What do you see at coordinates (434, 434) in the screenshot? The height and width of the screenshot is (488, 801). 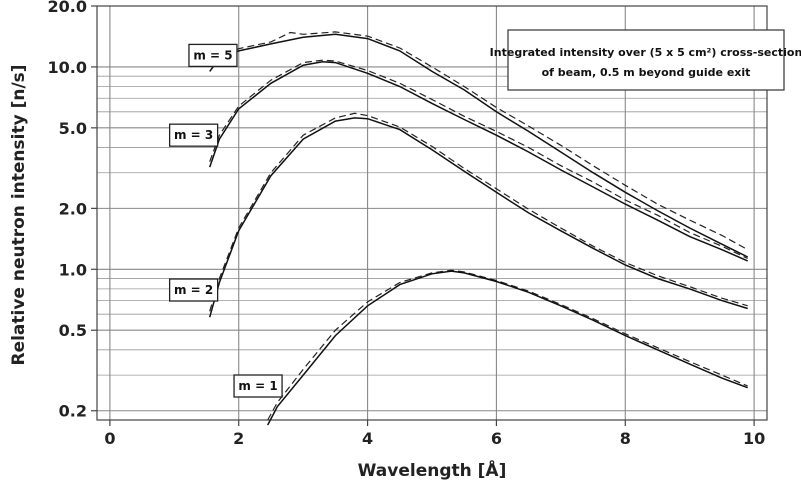 I see `x-axis-ticks: 0 2 4 6 8 10` at bounding box center [434, 434].